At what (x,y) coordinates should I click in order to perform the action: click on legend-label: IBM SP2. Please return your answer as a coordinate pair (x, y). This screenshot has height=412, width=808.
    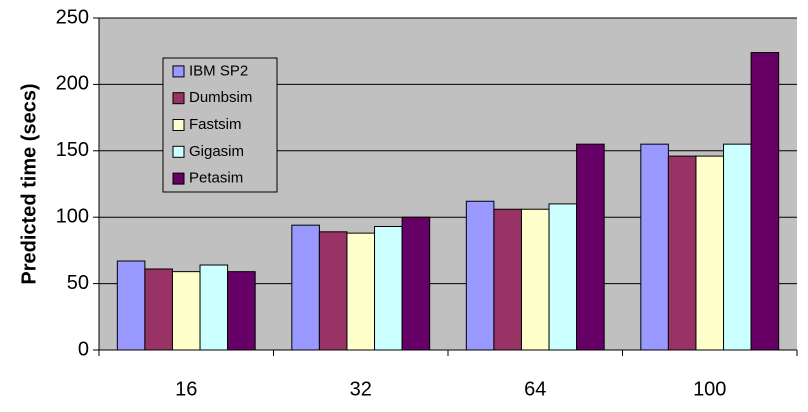
    Looking at the image, I should click on (218, 70).